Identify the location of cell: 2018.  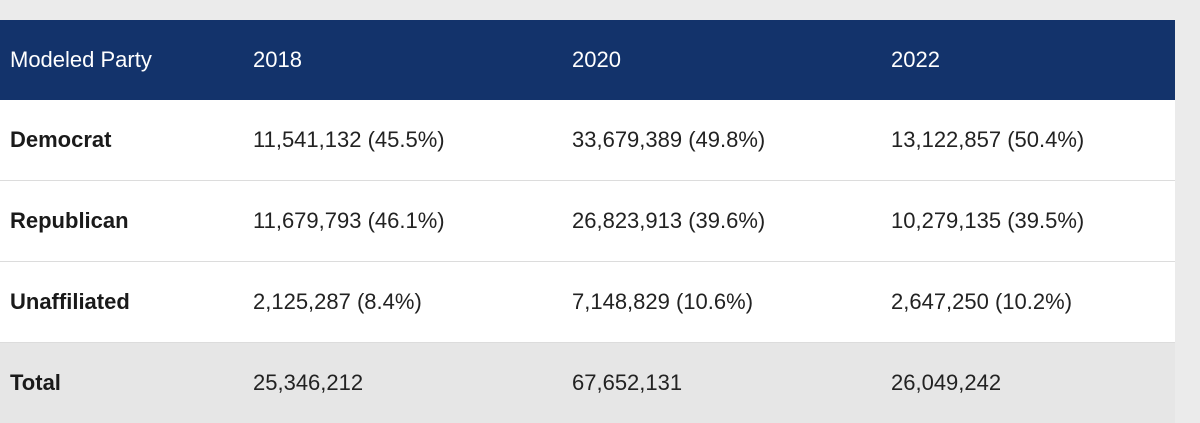
(277, 59).